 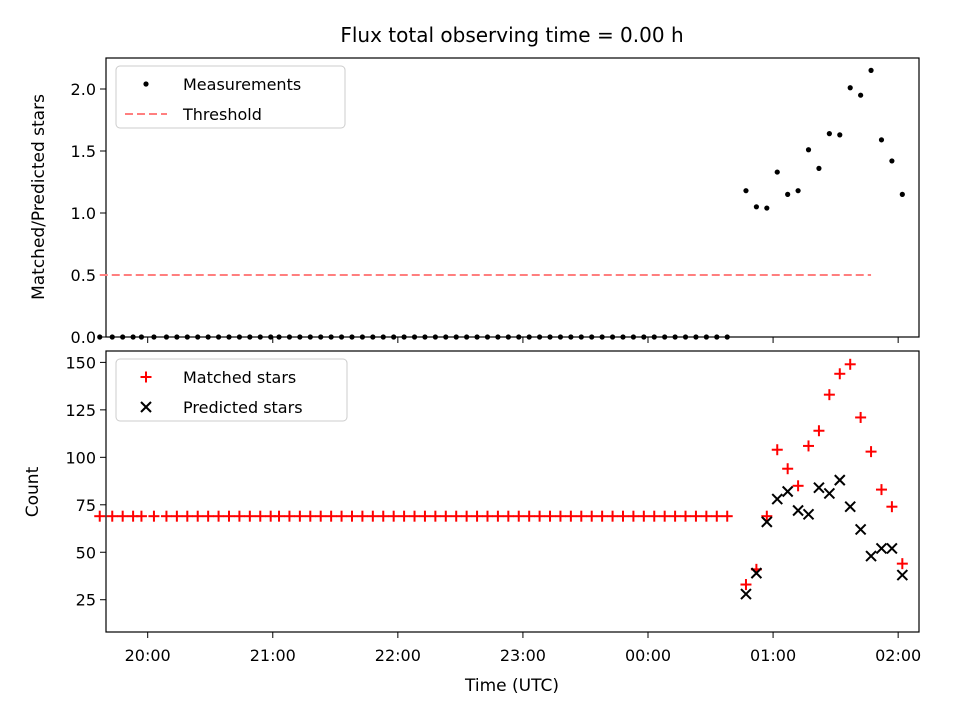 I want to click on y-axis-label: Count, so click(x=33, y=491).